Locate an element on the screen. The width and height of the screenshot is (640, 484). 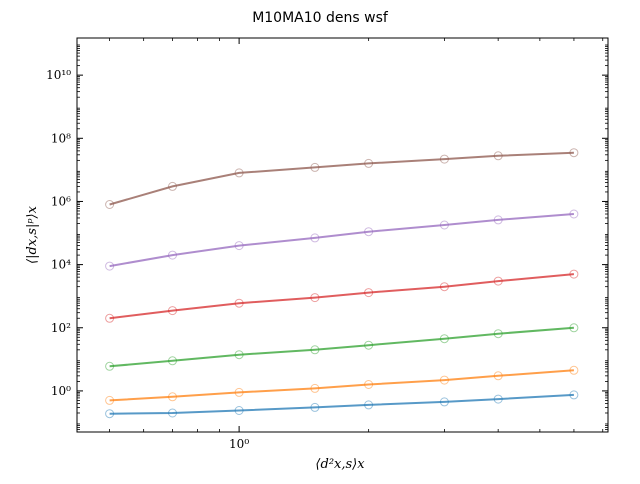
y-axis-label: ⟨|dx,s|ᵖ⟩x is located at coordinates (32, 234).